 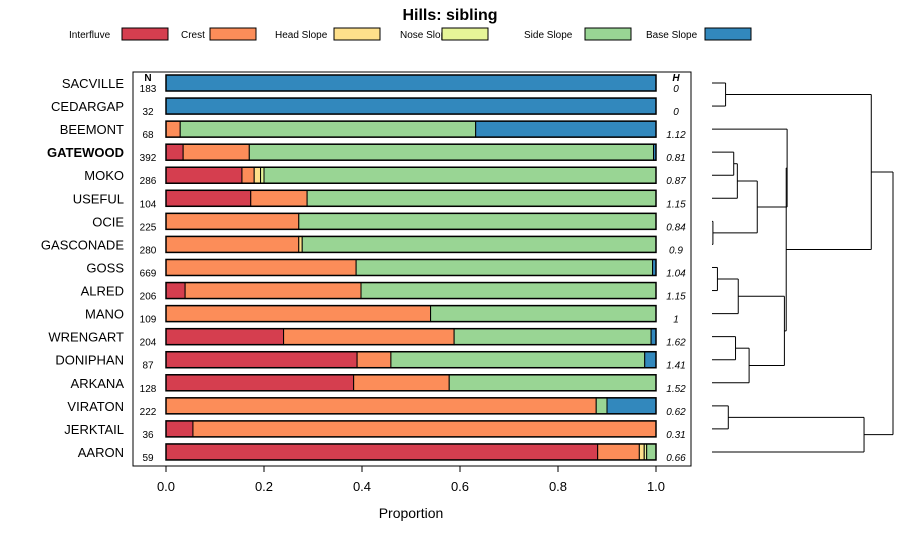 I want to click on bar-segment-aaron-head-slope, so click(x=641, y=452).